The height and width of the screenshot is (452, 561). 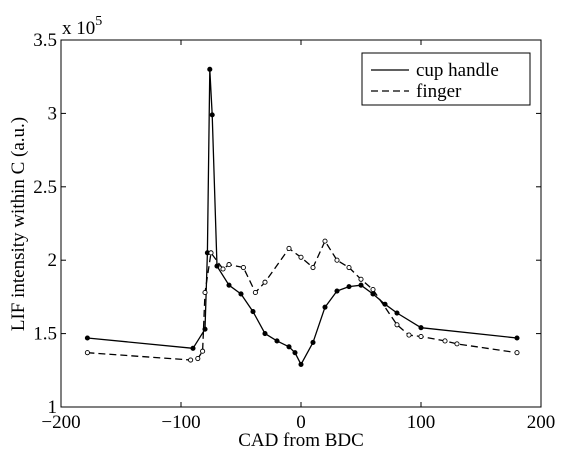 I want to click on x-tick-labels: −200 −100 0 100 200, so click(x=298, y=422).